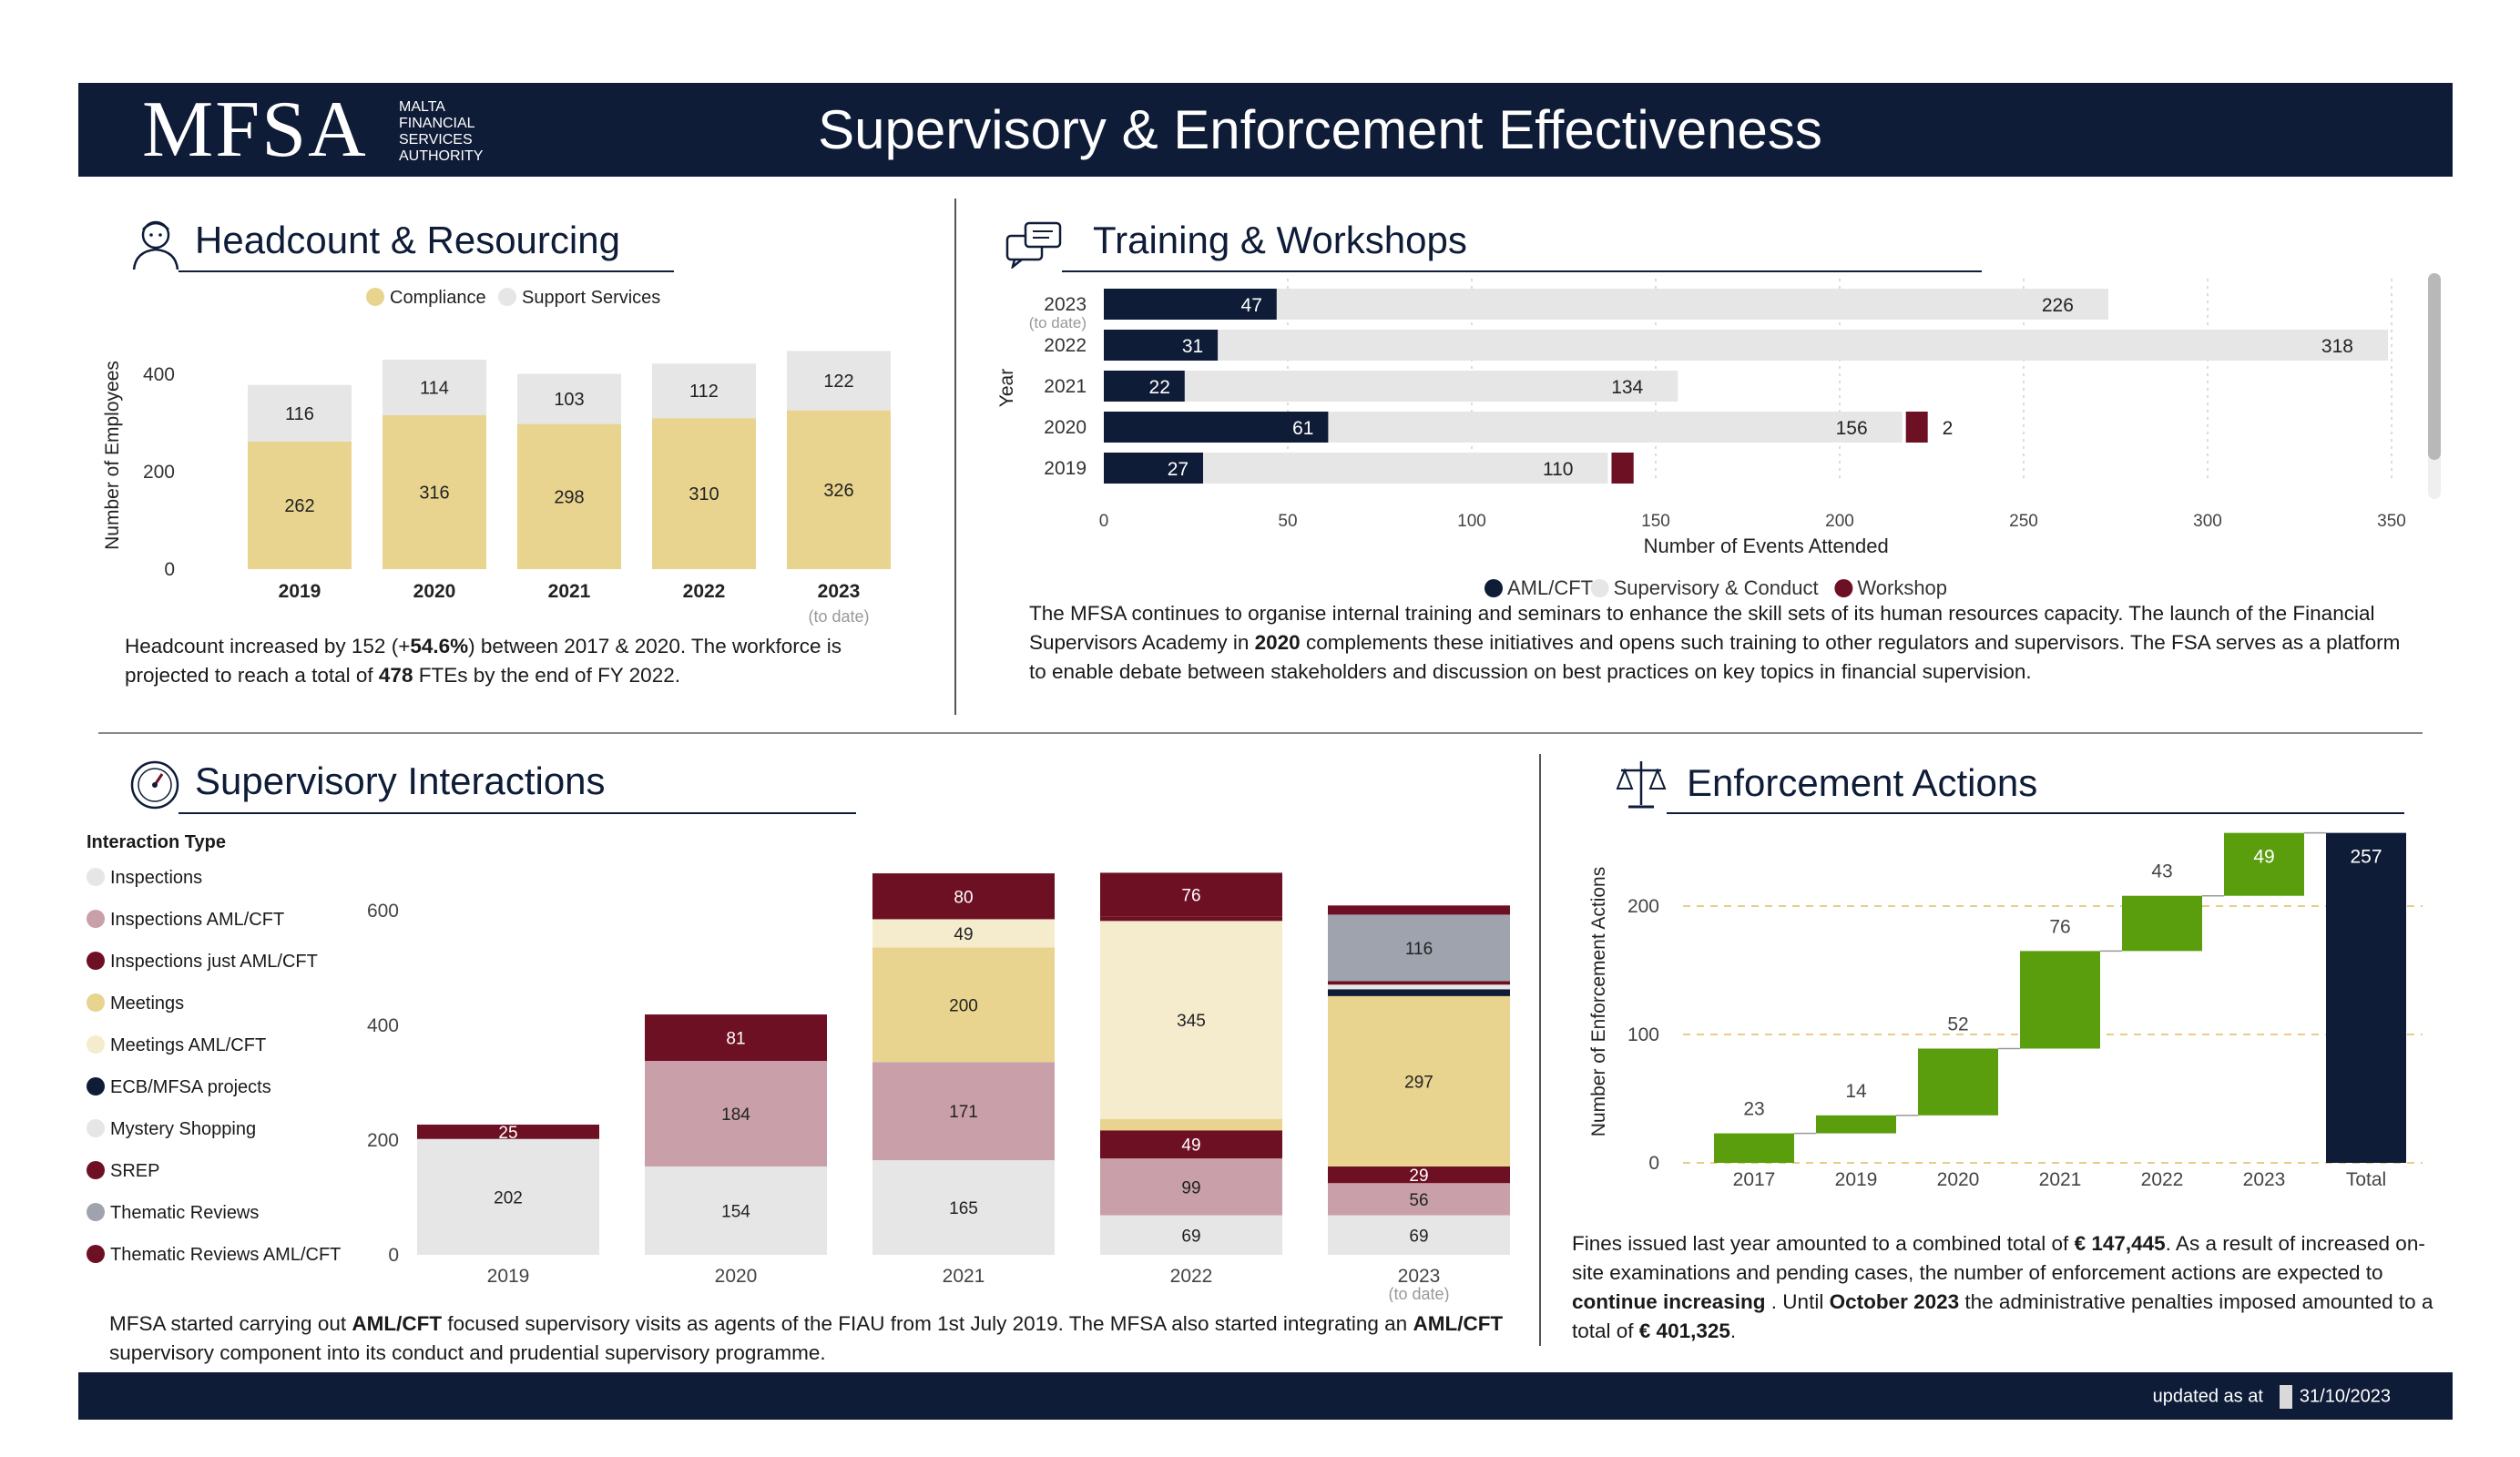  I want to click on headcount-title: Headcount & Resourcing, so click(408, 240).